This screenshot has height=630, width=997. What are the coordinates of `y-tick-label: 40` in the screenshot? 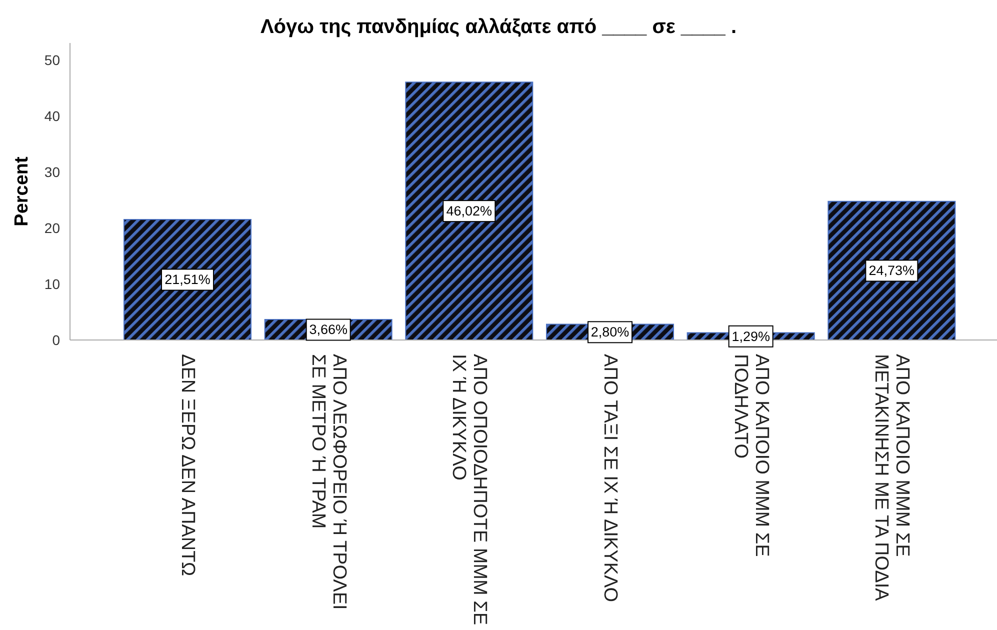 It's located at (52, 116).